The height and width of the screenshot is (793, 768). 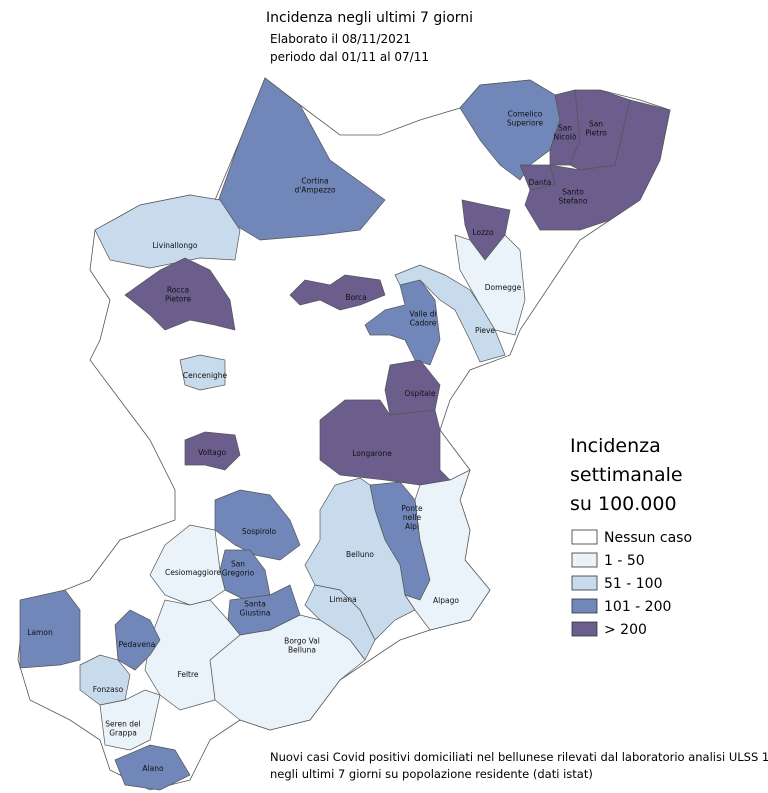 I want to click on legend-title: su 100.000, so click(x=623, y=504).